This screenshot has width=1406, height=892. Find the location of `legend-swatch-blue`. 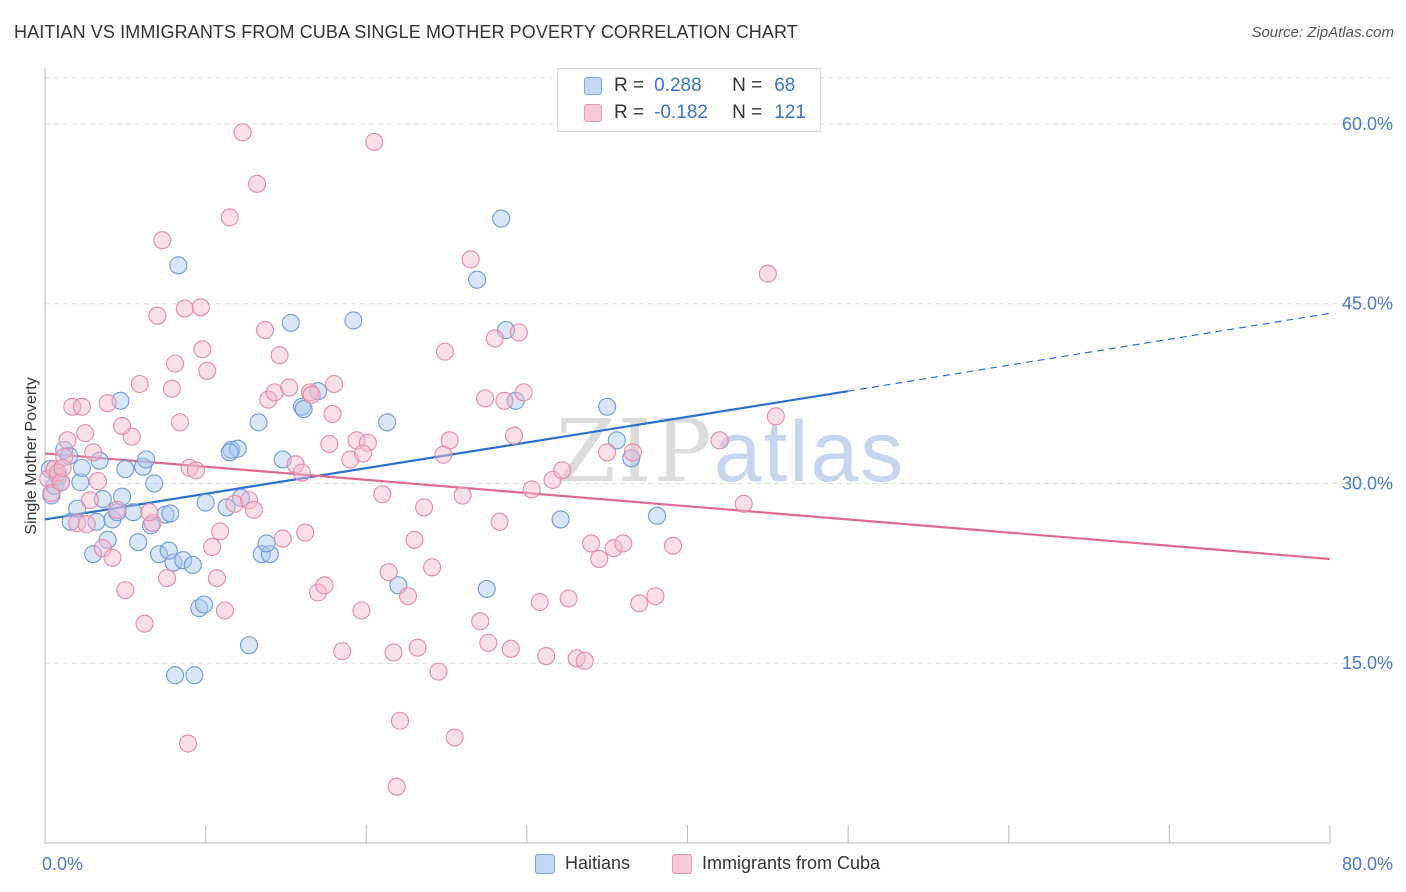

legend-swatch-blue is located at coordinates (593, 86).